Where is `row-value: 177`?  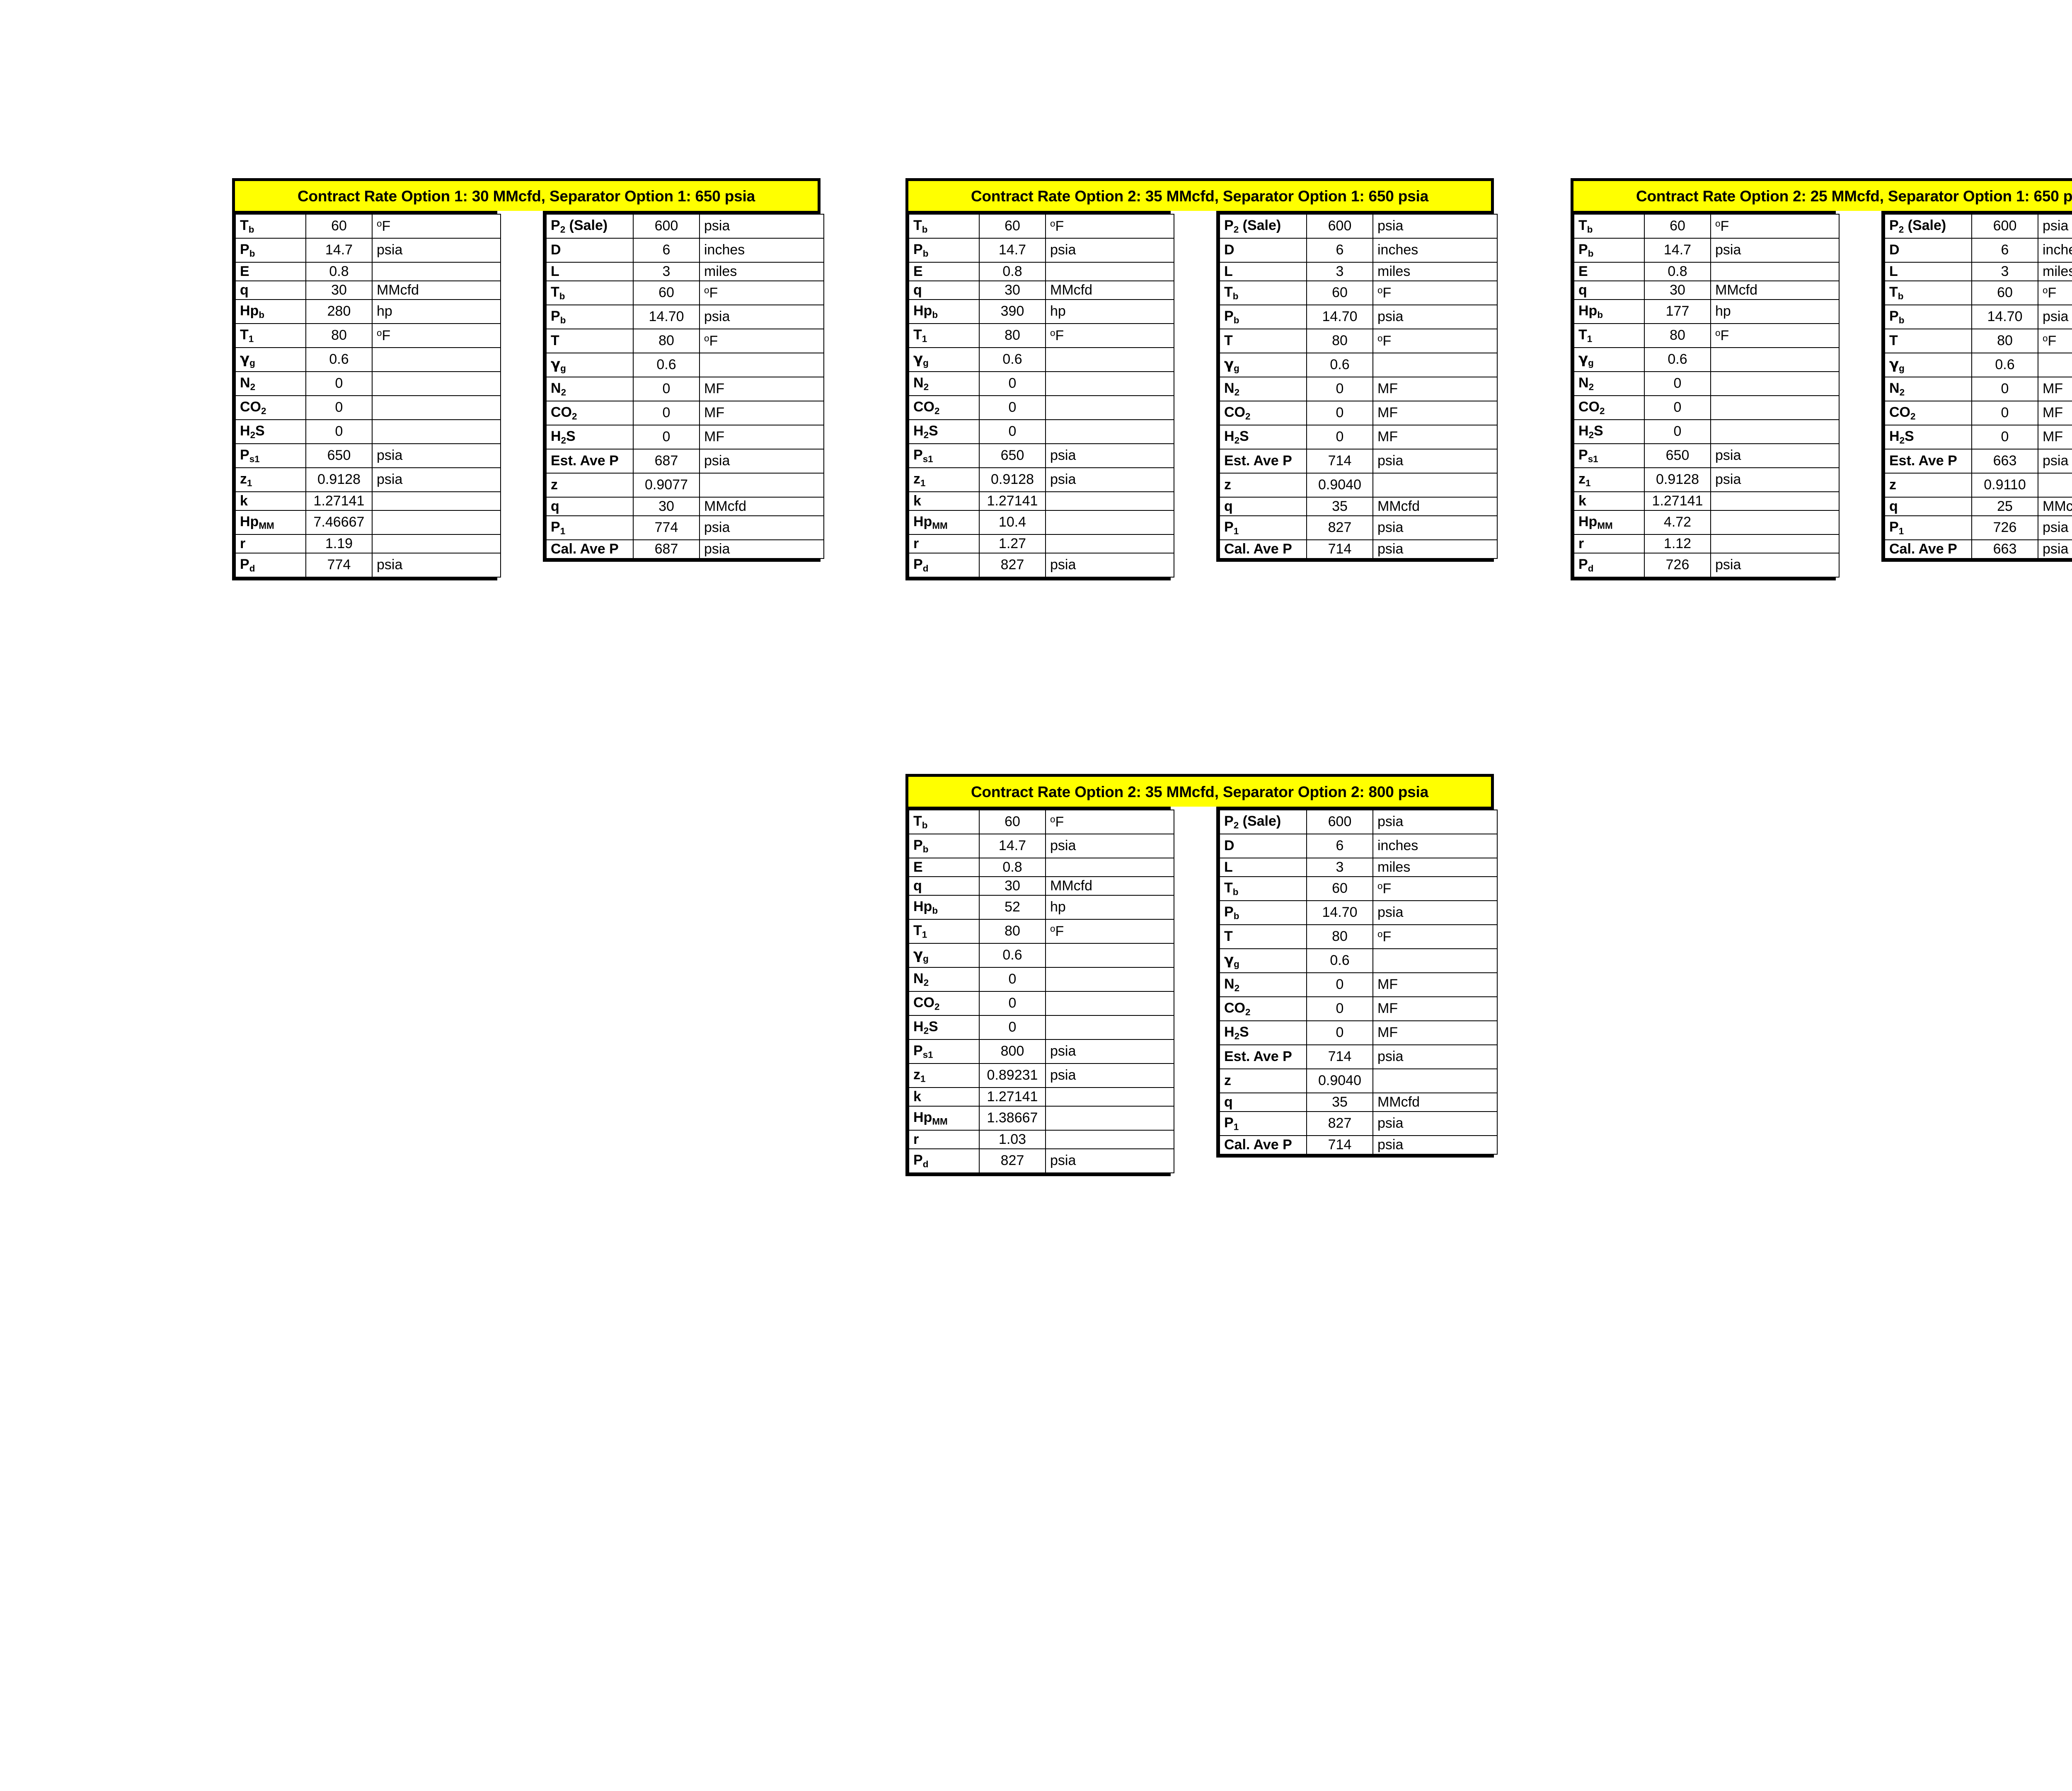 row-value: 177 is located at coordinates (1677, 311).